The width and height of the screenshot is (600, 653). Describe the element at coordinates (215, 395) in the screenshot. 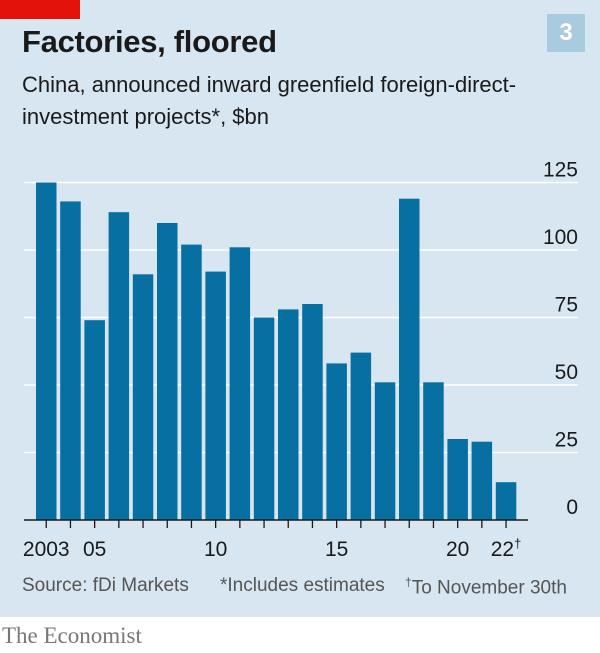

I see `bar-2010` at that location.